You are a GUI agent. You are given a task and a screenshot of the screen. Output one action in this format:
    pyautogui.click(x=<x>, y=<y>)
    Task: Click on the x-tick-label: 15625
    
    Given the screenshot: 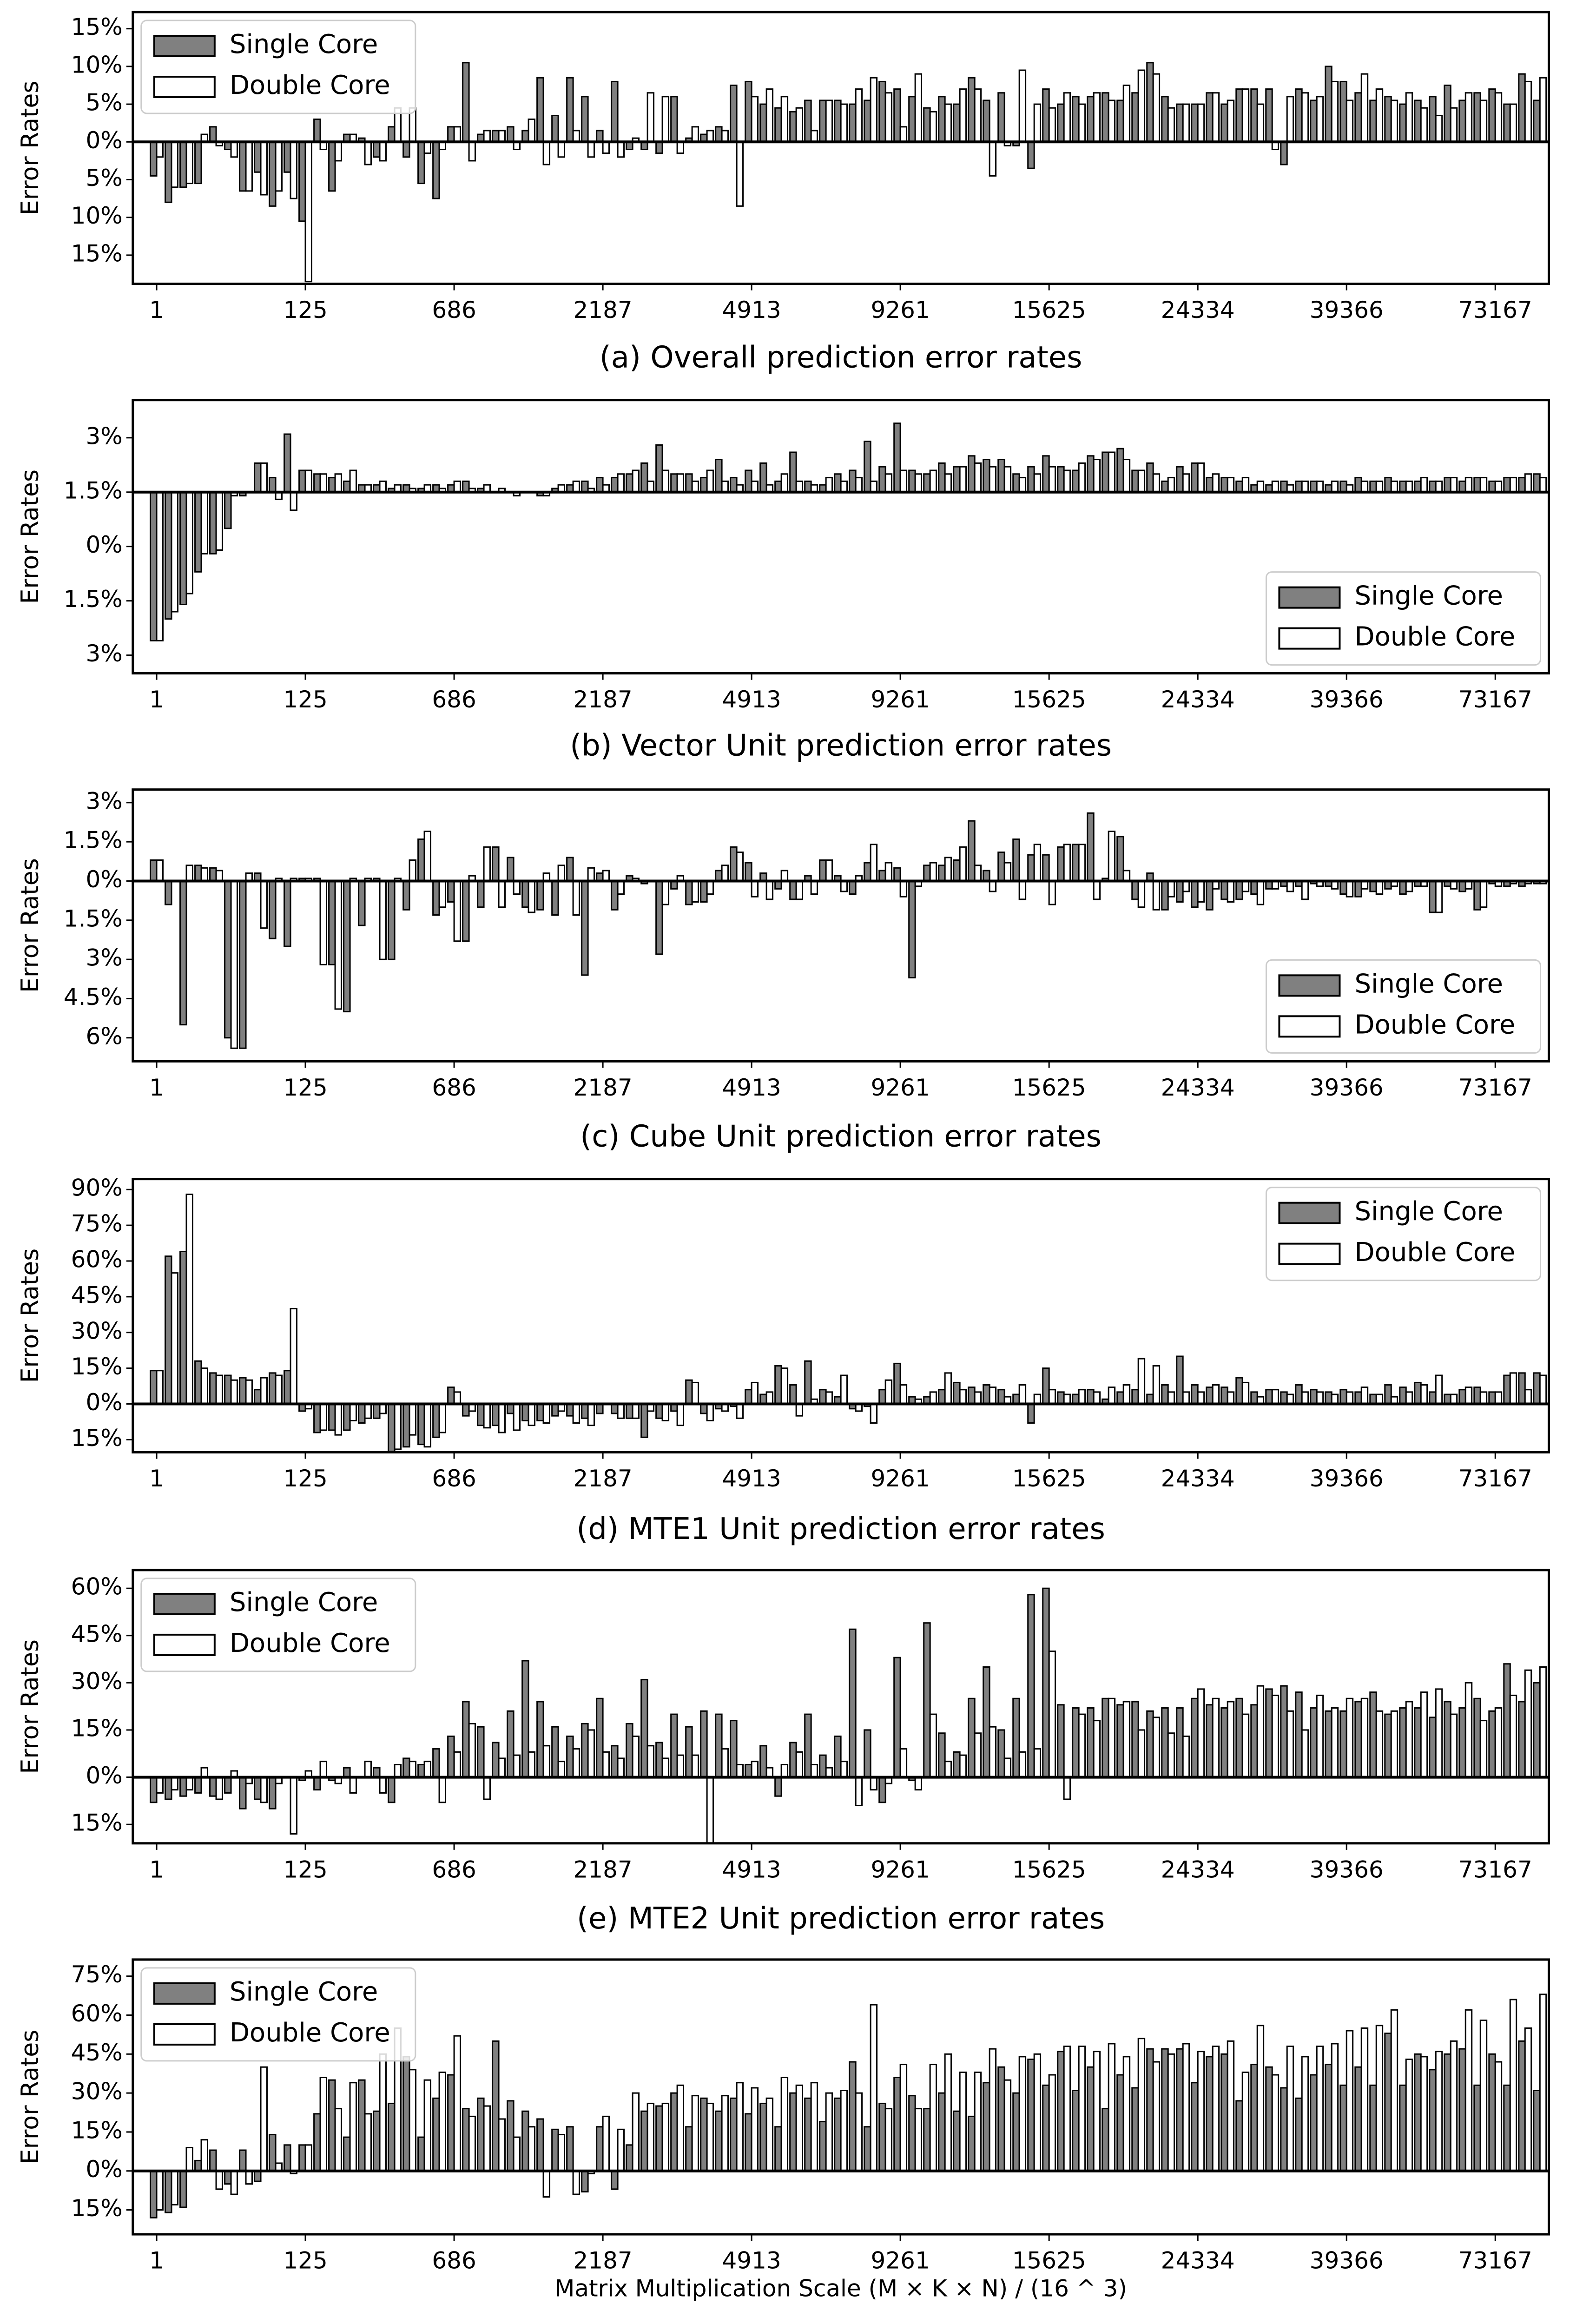 What is the action you would take?
    pyautogui.click(x=1049, y=1087)
    